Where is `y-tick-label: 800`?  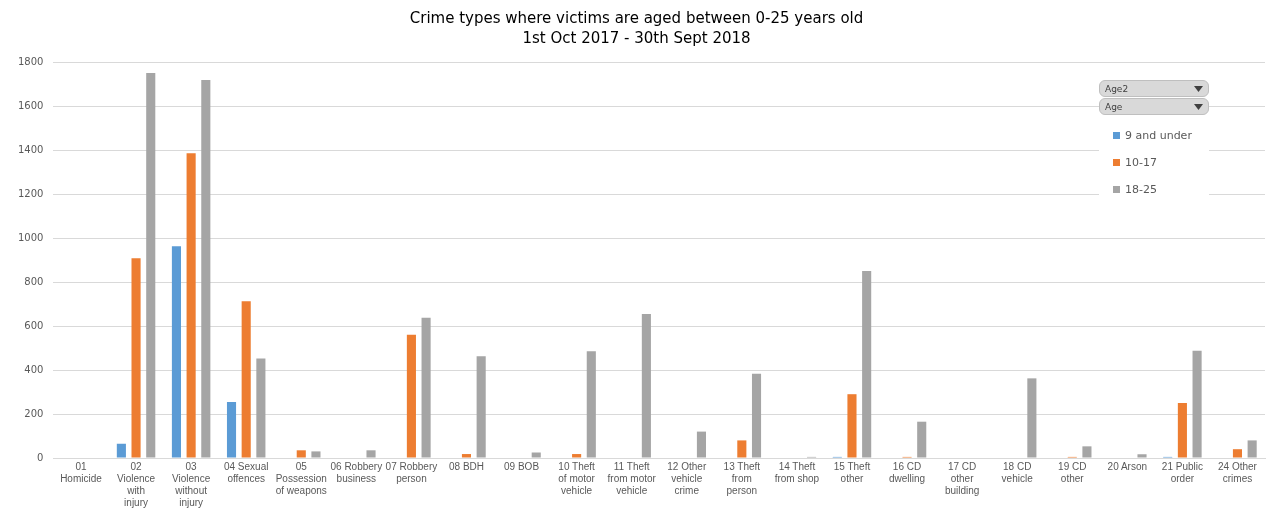 y-tick-label: 800 is located at coordinates (34, 281).